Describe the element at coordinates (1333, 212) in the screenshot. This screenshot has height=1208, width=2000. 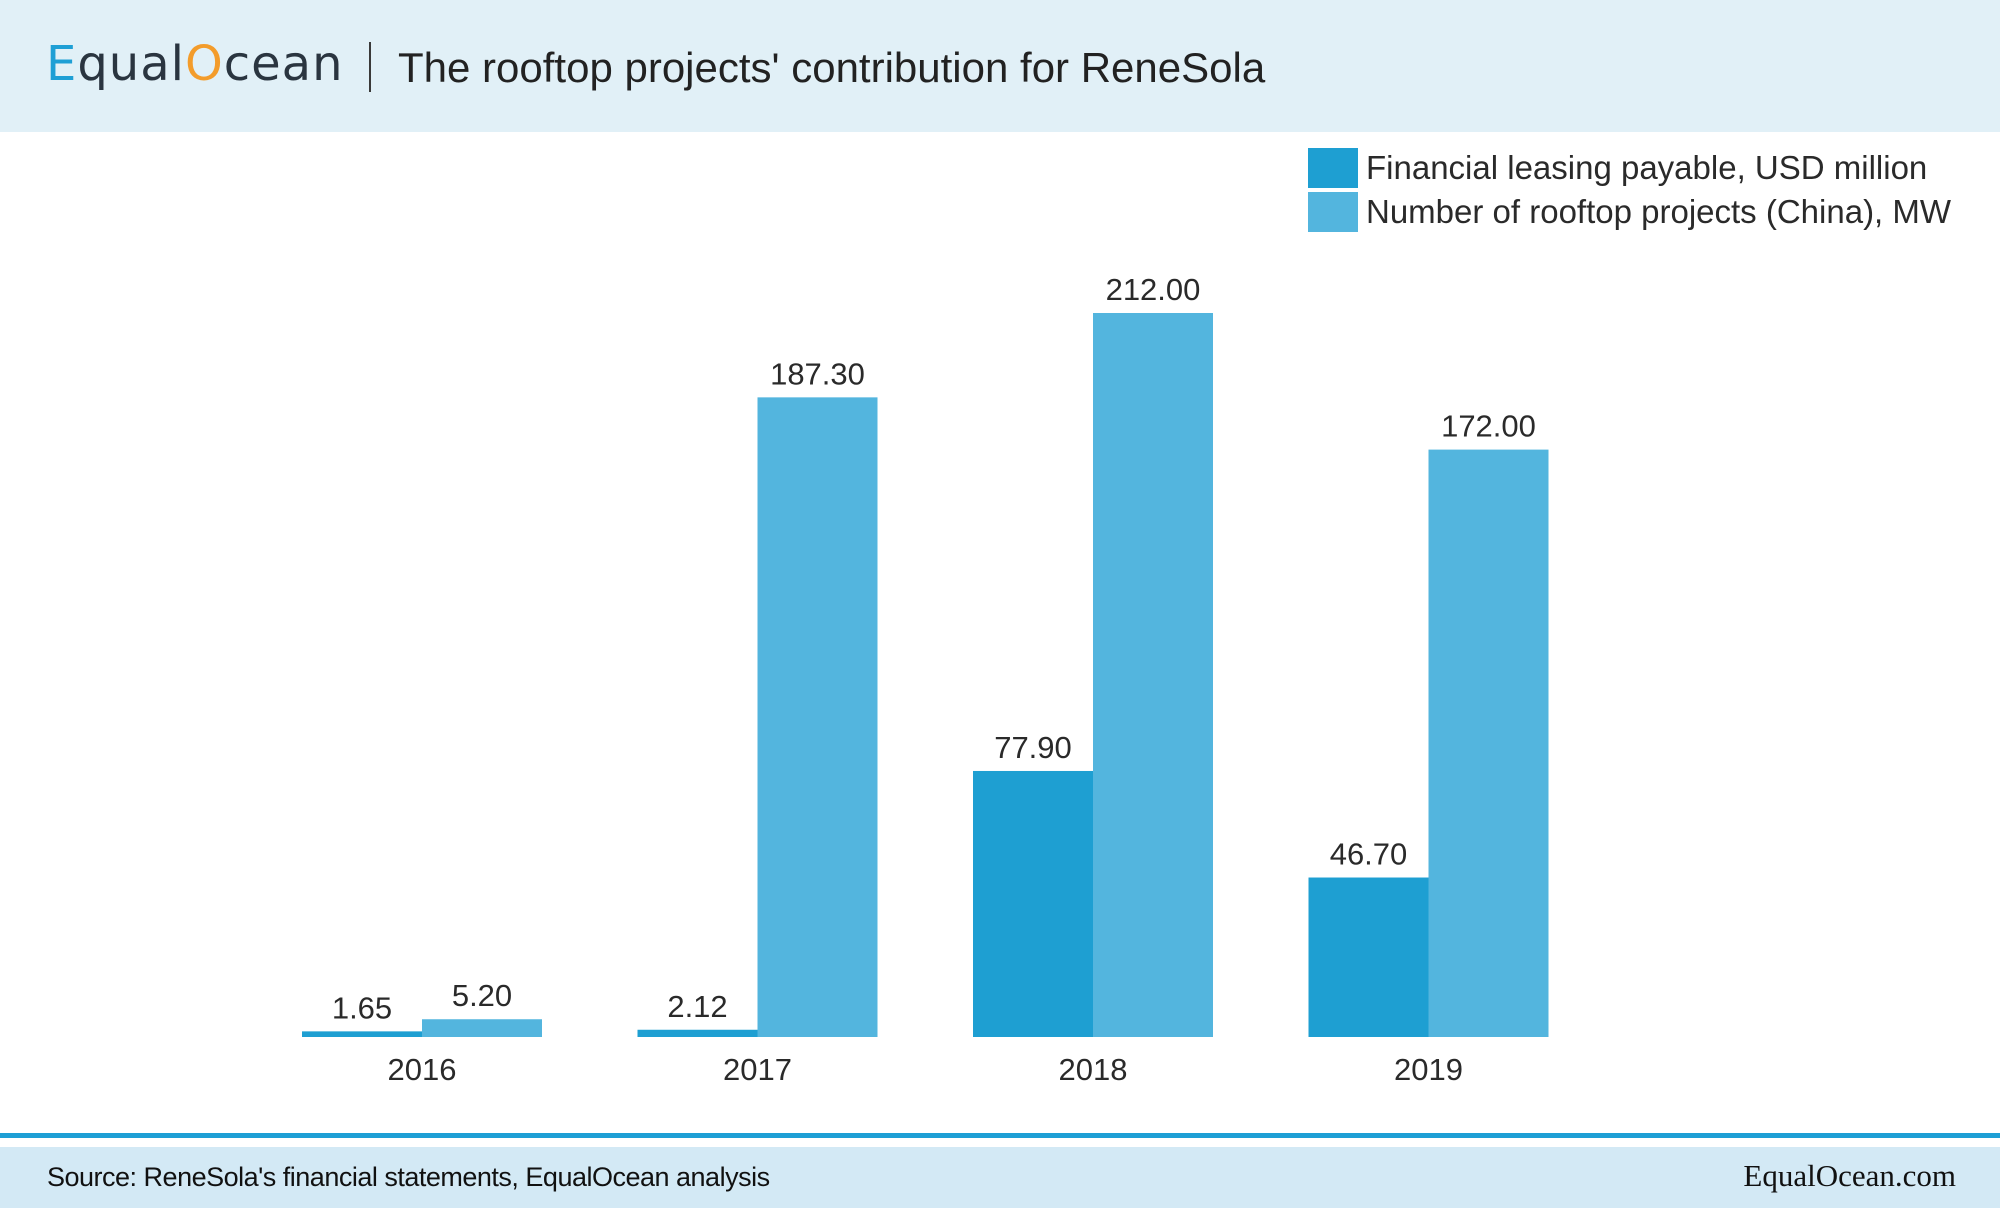
I see `legend-swatch-rooftop-projects` at that location.